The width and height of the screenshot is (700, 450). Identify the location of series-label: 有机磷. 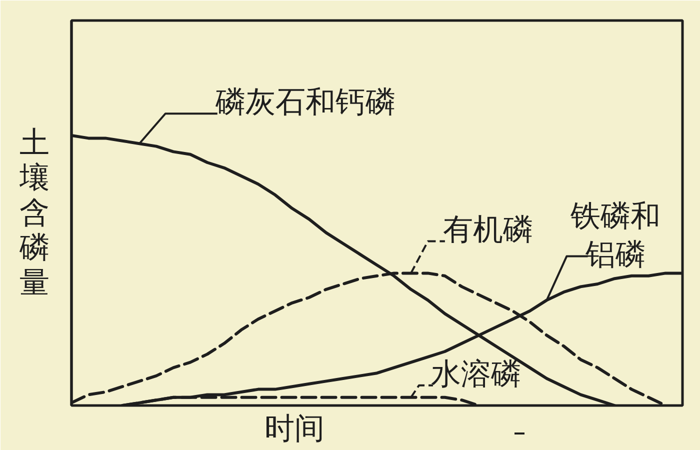
(487, 230).